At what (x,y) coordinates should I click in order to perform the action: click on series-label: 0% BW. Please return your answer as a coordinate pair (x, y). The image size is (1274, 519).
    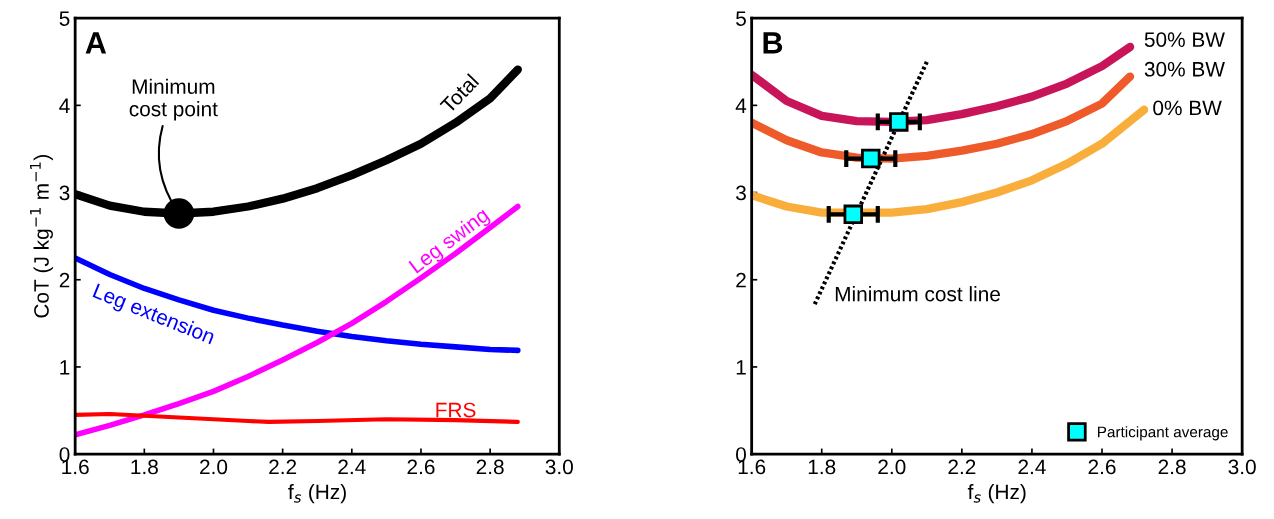
    Looking at the image, I should click on (1187, 108).